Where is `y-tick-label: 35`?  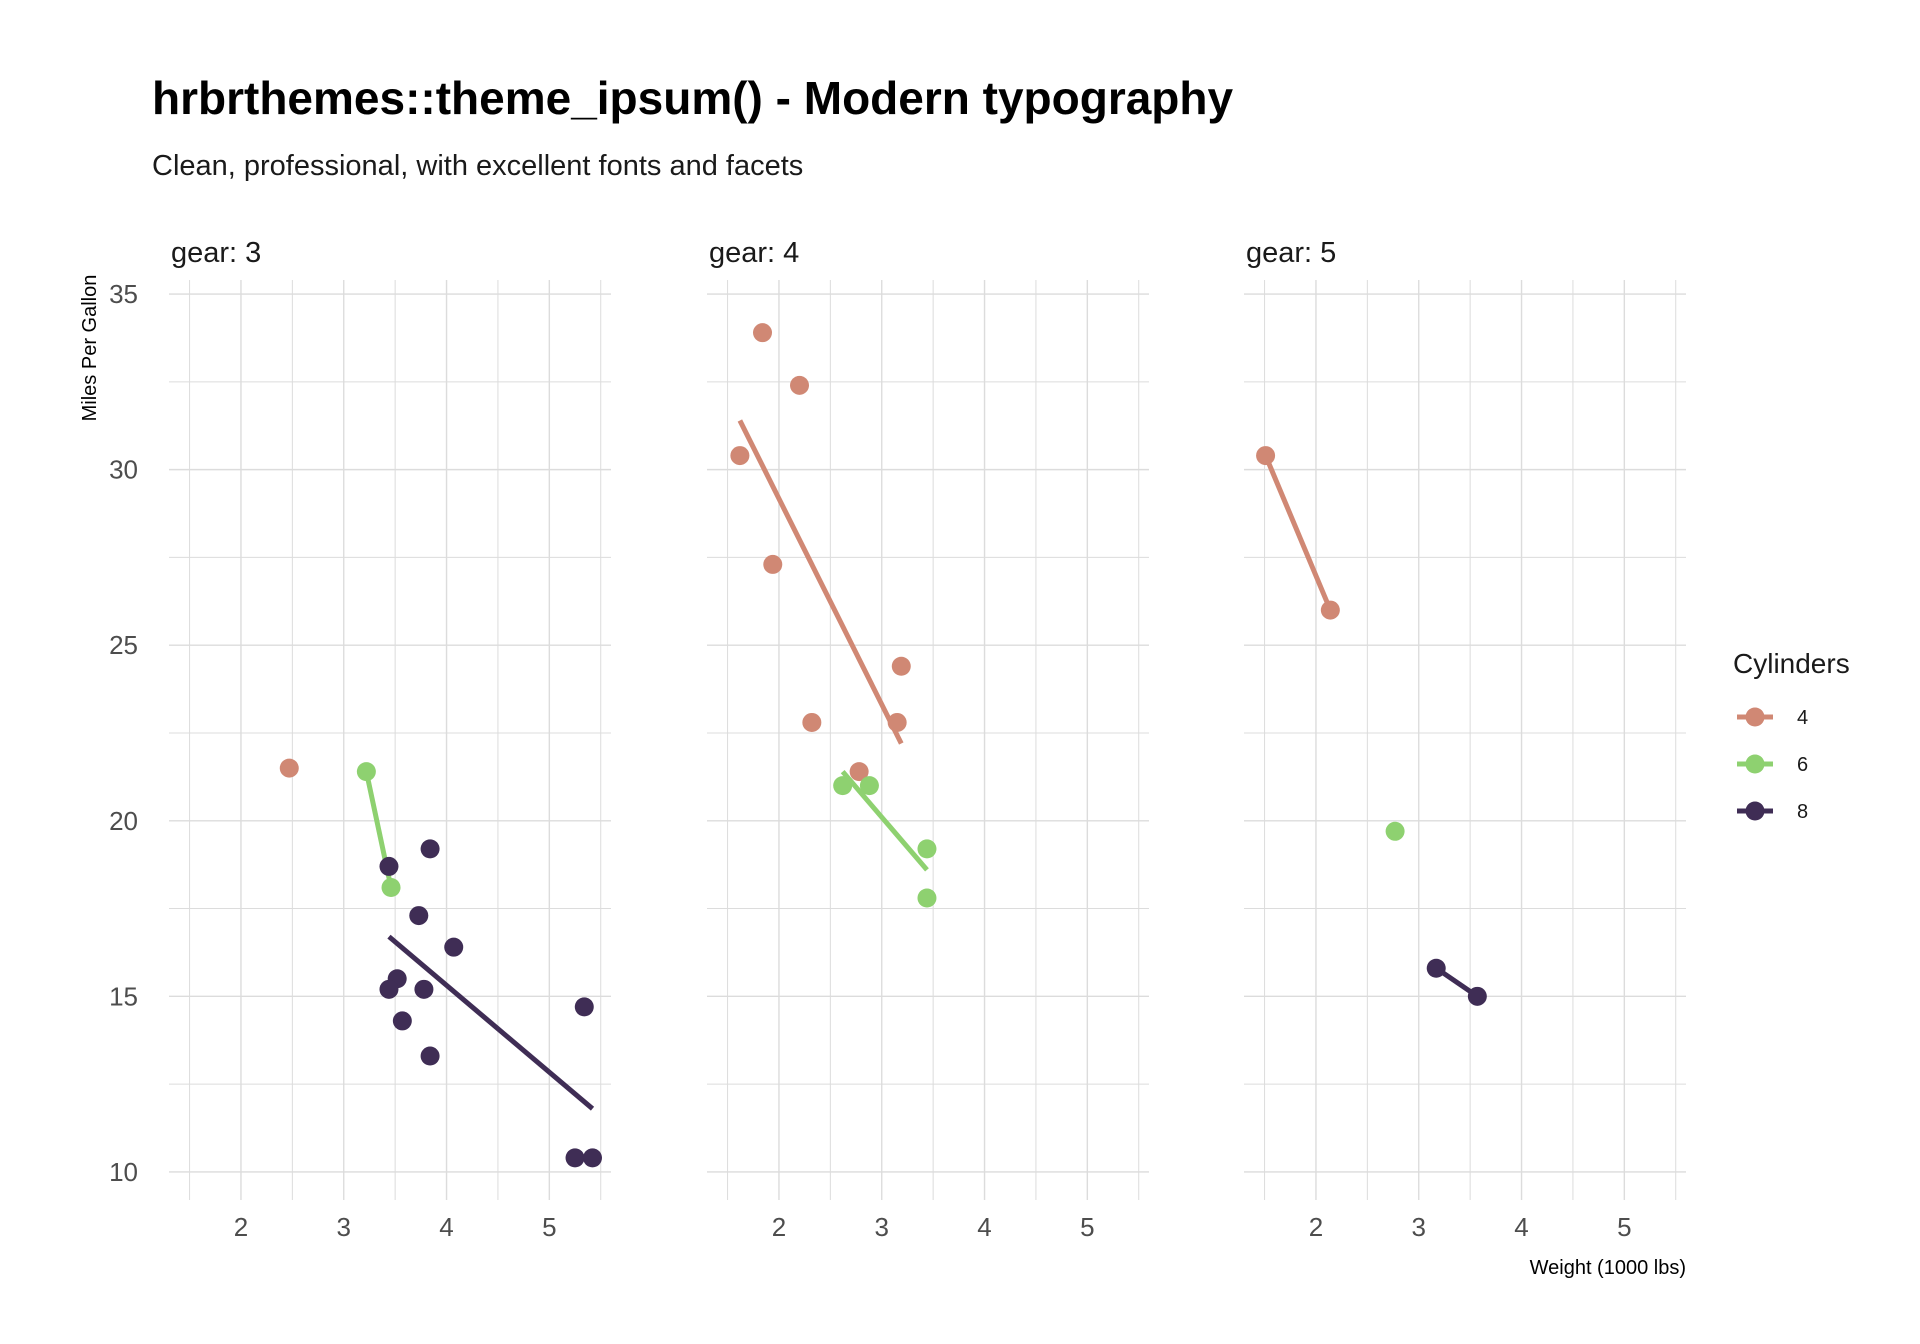 y-tick-label: 35 is located at coordinates (123, 294).